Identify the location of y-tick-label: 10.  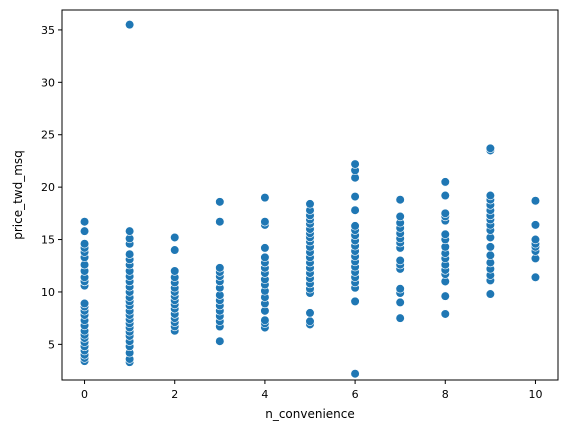
(48, 292).